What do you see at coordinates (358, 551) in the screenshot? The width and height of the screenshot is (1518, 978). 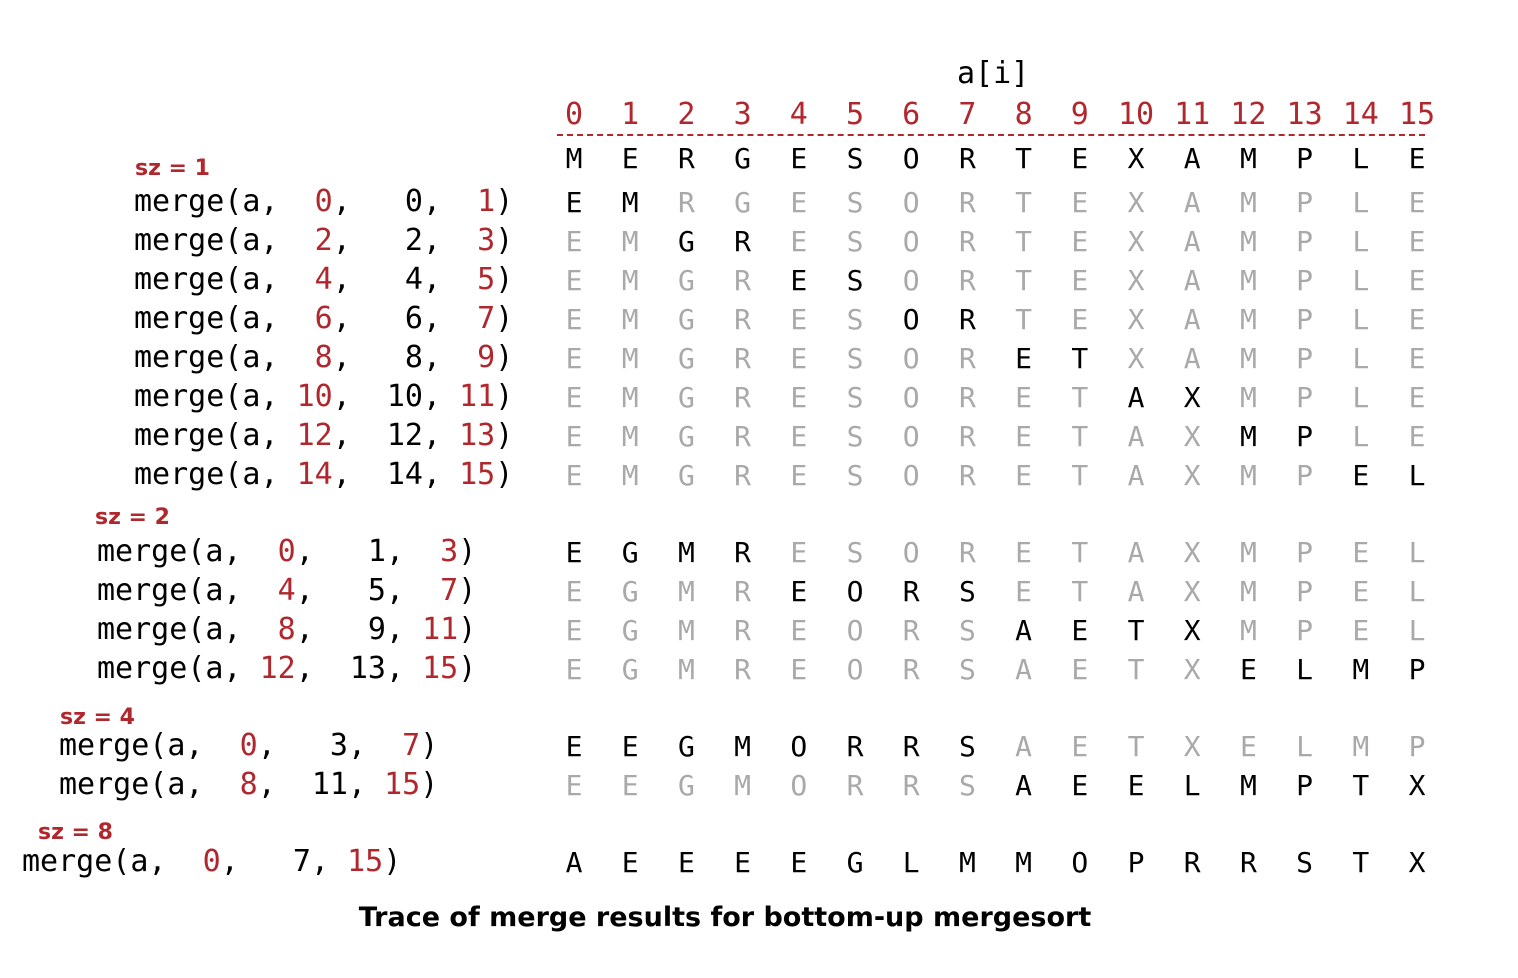 I see `call-mid: 1` at bounding box center [358, 551].